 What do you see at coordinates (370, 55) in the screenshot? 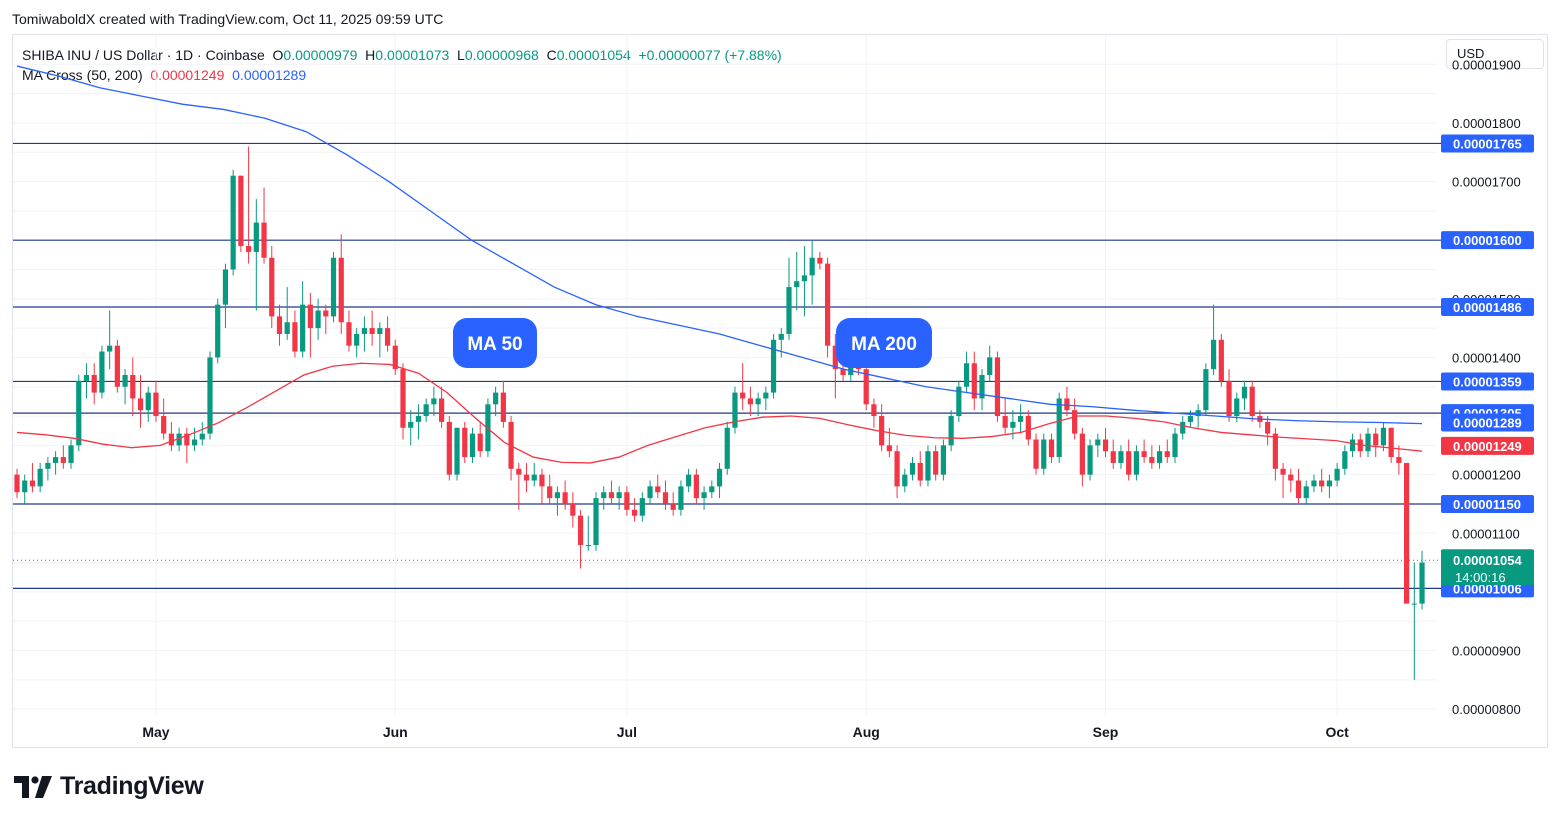
I see `high-label: H` at bounding box center [370, 55].